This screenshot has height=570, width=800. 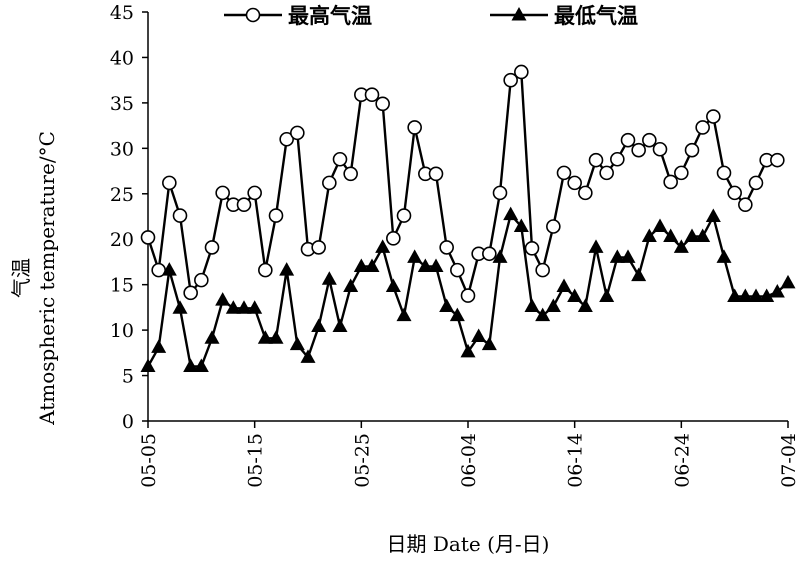 I want to click on y-tick-label: 25, so click(x=122, y=195).